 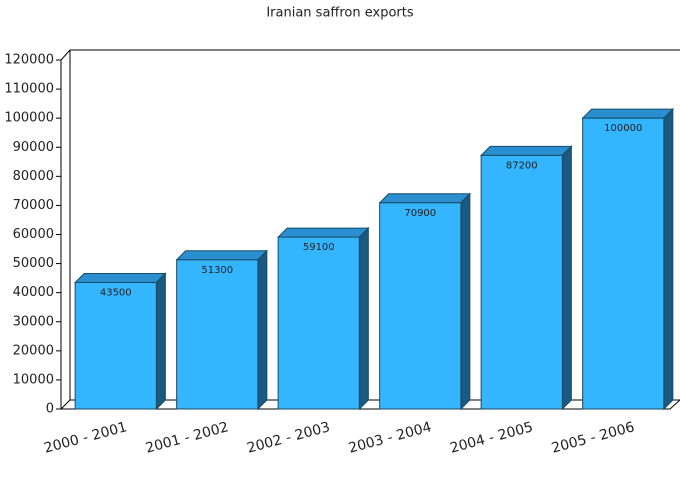 I want to click on y-tick-label: 110000, so click(x=29, y=89).